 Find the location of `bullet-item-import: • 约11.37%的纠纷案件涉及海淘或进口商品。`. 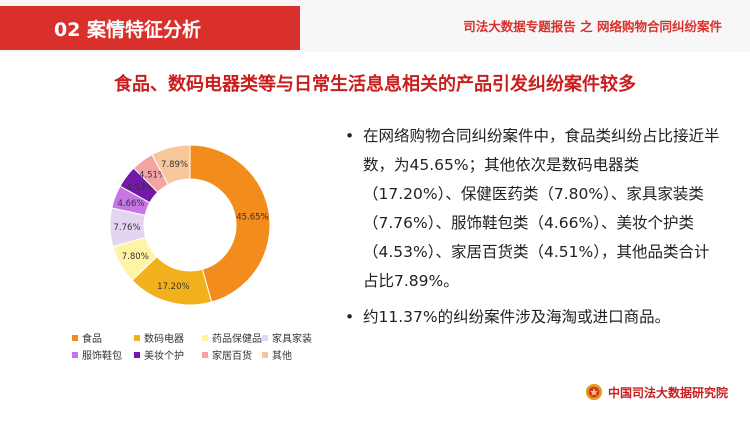

bullet-item-import: • 约11.37%的纠纷案件涉及海淘或进口商品。 is located at coordinates (532, 317).